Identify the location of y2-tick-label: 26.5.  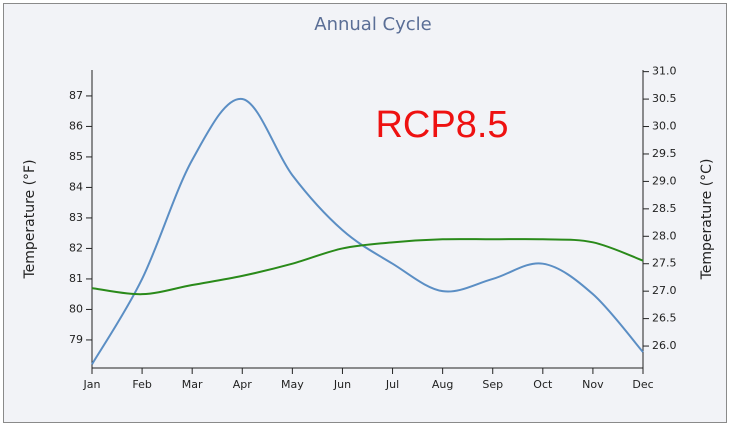
(664, 318).